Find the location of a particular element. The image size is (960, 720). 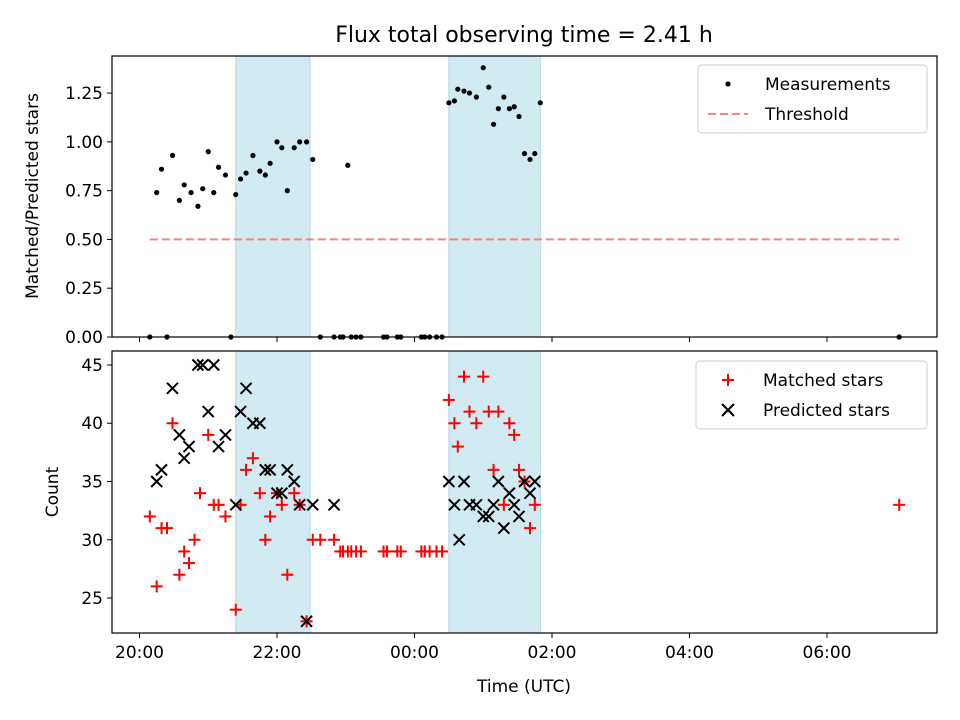

y-tick-label: 0.00 is located at coordinates (84, 338).